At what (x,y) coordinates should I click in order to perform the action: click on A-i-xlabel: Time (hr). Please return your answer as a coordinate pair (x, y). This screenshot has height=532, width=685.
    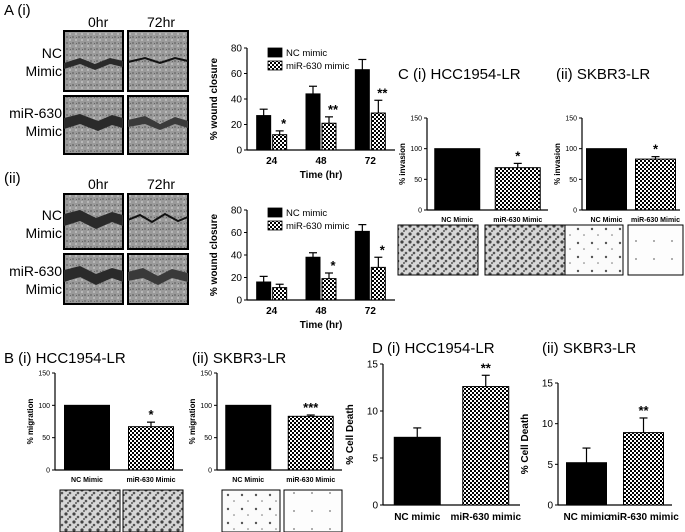
    Looking at the image, I should click on (321, 175).